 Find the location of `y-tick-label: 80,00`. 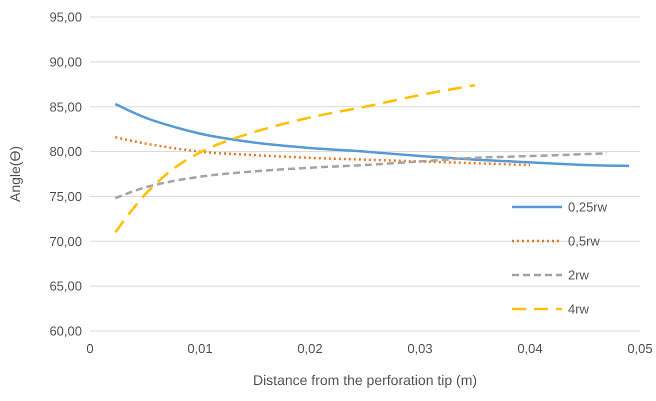

y-tick-label: 80,00 is located at coordinates (65, 152).